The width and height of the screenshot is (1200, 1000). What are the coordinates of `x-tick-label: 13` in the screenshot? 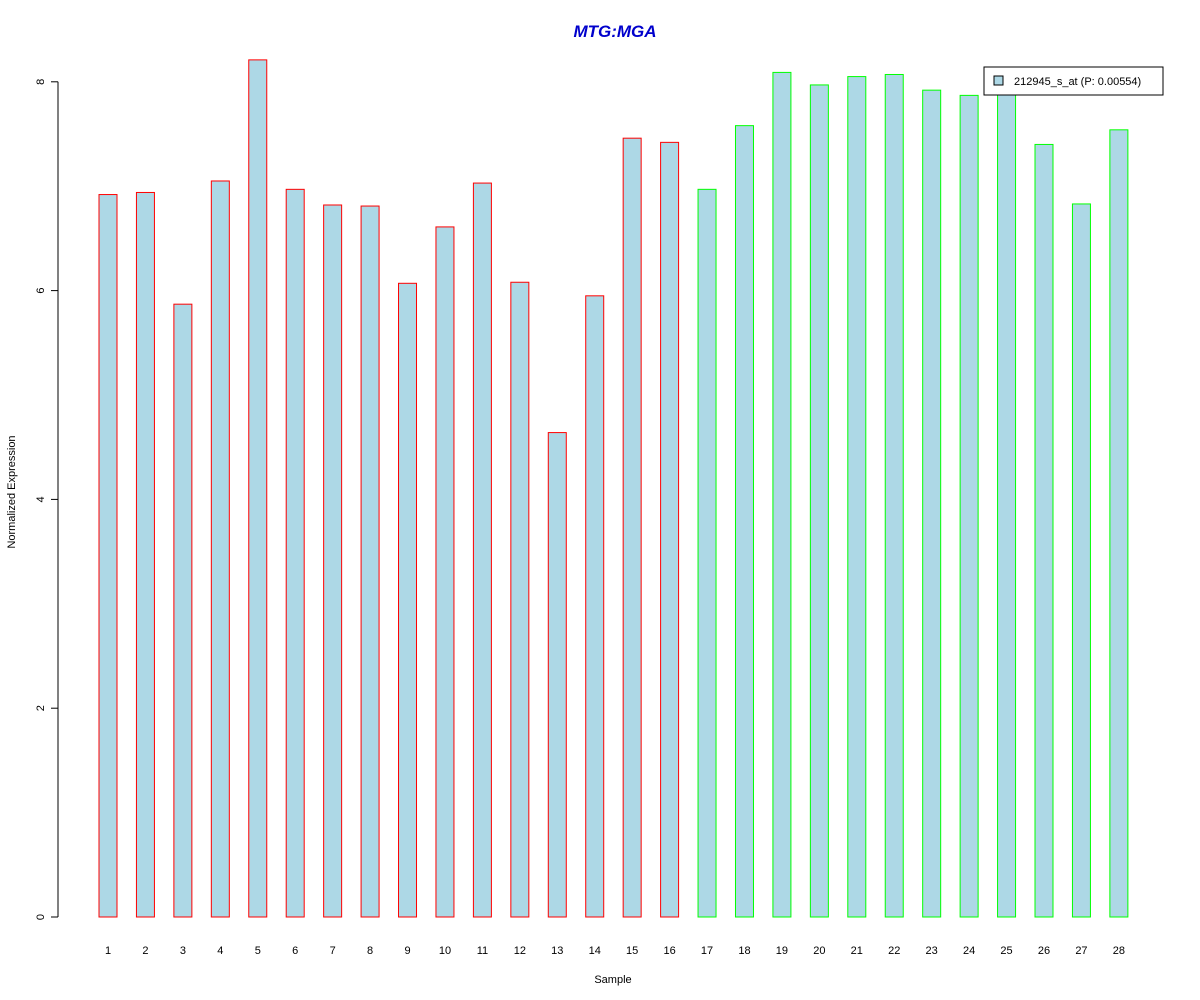 It's located at (557, 951).